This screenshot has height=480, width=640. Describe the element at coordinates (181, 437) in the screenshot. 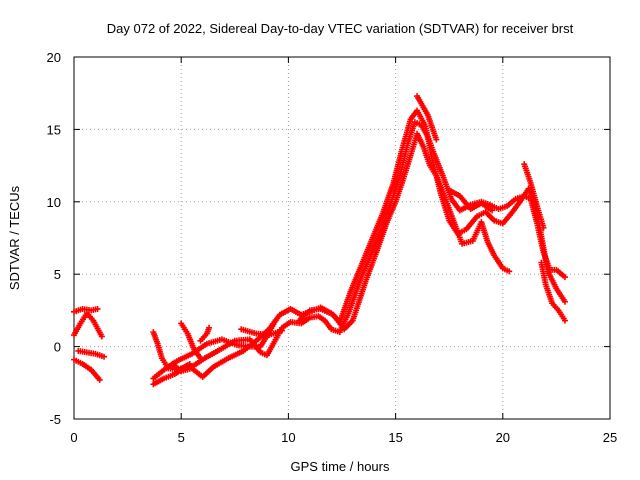

I see `x-tick-label: 5` at that location.